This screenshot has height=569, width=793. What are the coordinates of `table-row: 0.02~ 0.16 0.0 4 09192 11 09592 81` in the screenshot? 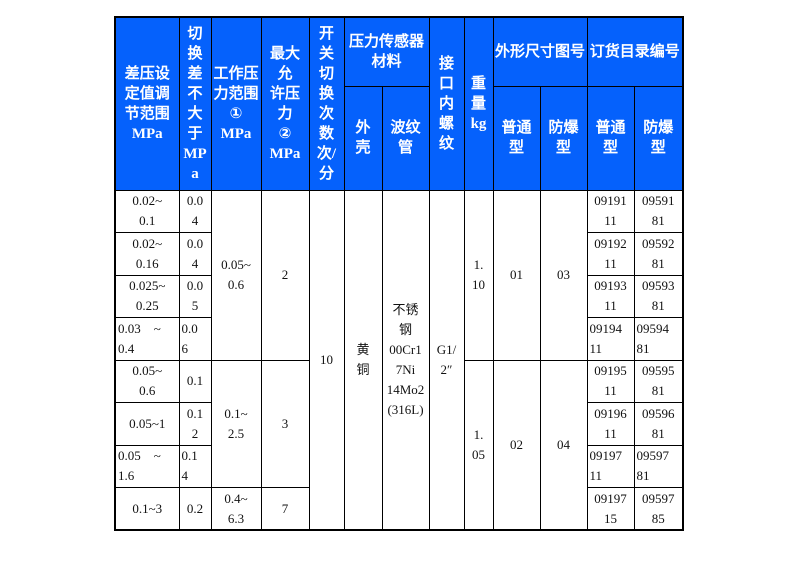 It's located at (399, 254).